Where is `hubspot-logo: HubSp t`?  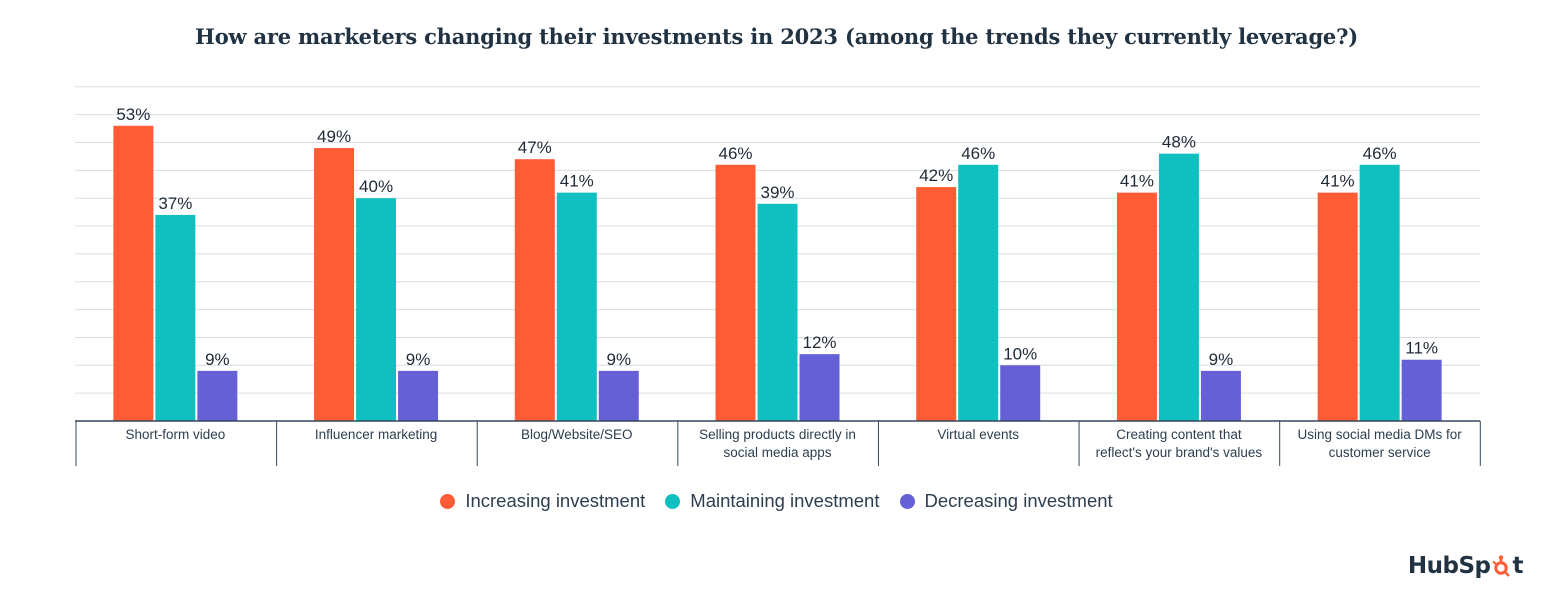 hubspot-logo: HubSp t is located at coordinates (1465, 566).